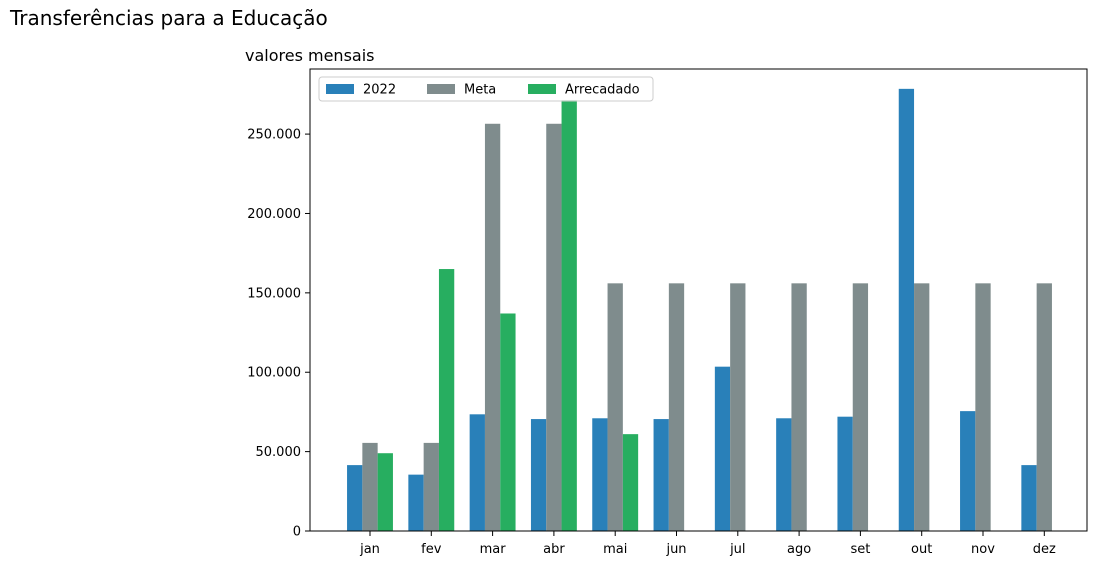 This screenshot has height=565, width=1097. Describe the element at coordinates (906, 309) in the screenshot. I see `bar-2022-out` at that location.